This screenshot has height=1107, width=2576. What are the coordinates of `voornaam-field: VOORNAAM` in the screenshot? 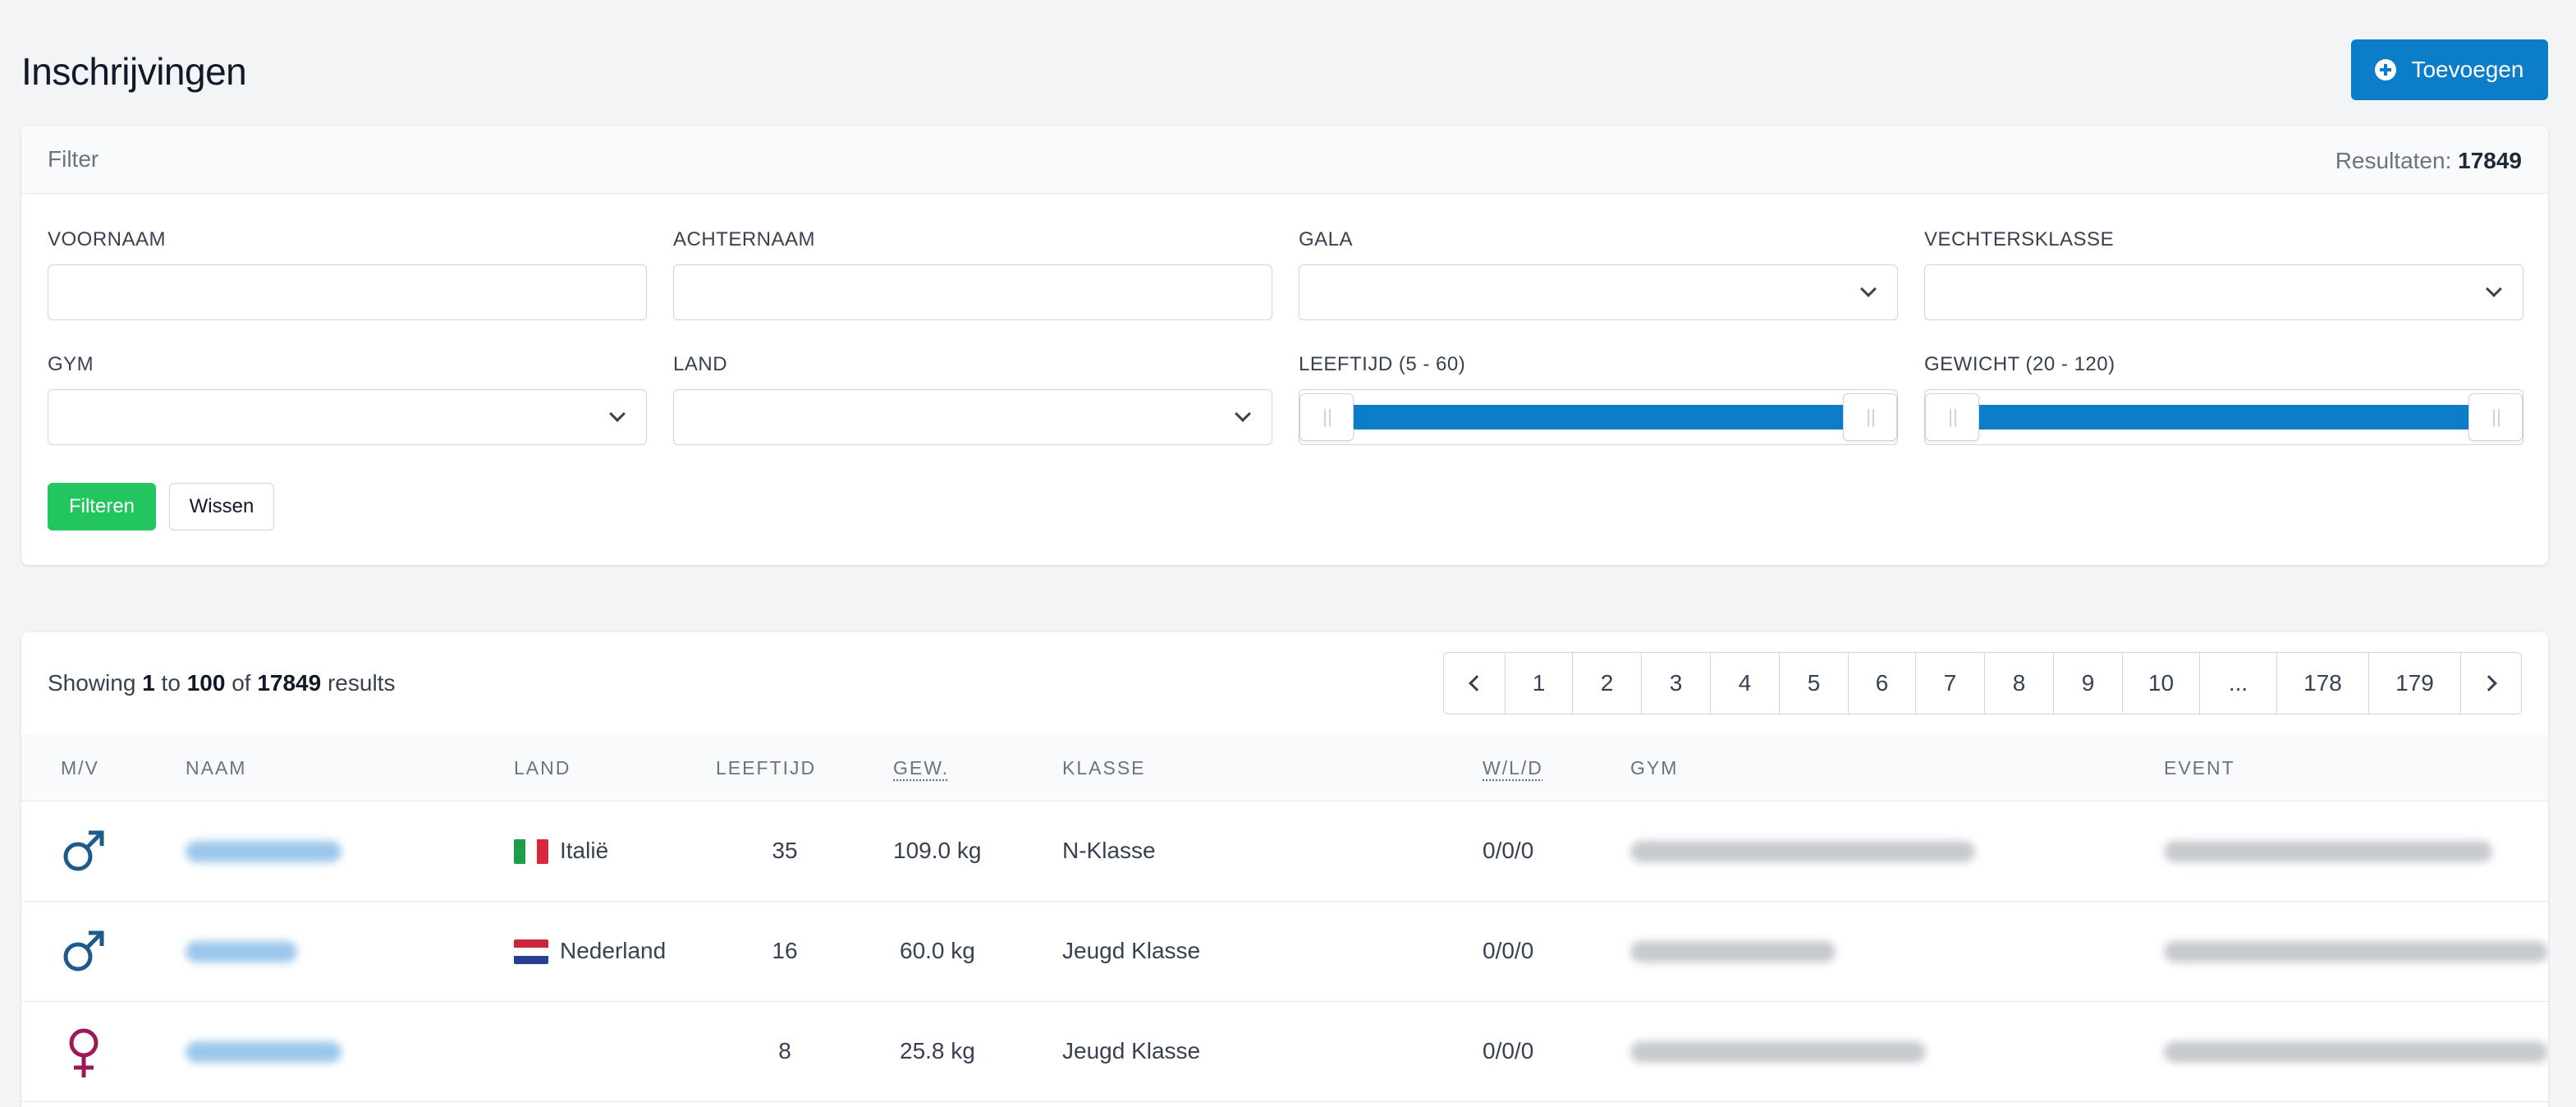 It's located at (348, 274).